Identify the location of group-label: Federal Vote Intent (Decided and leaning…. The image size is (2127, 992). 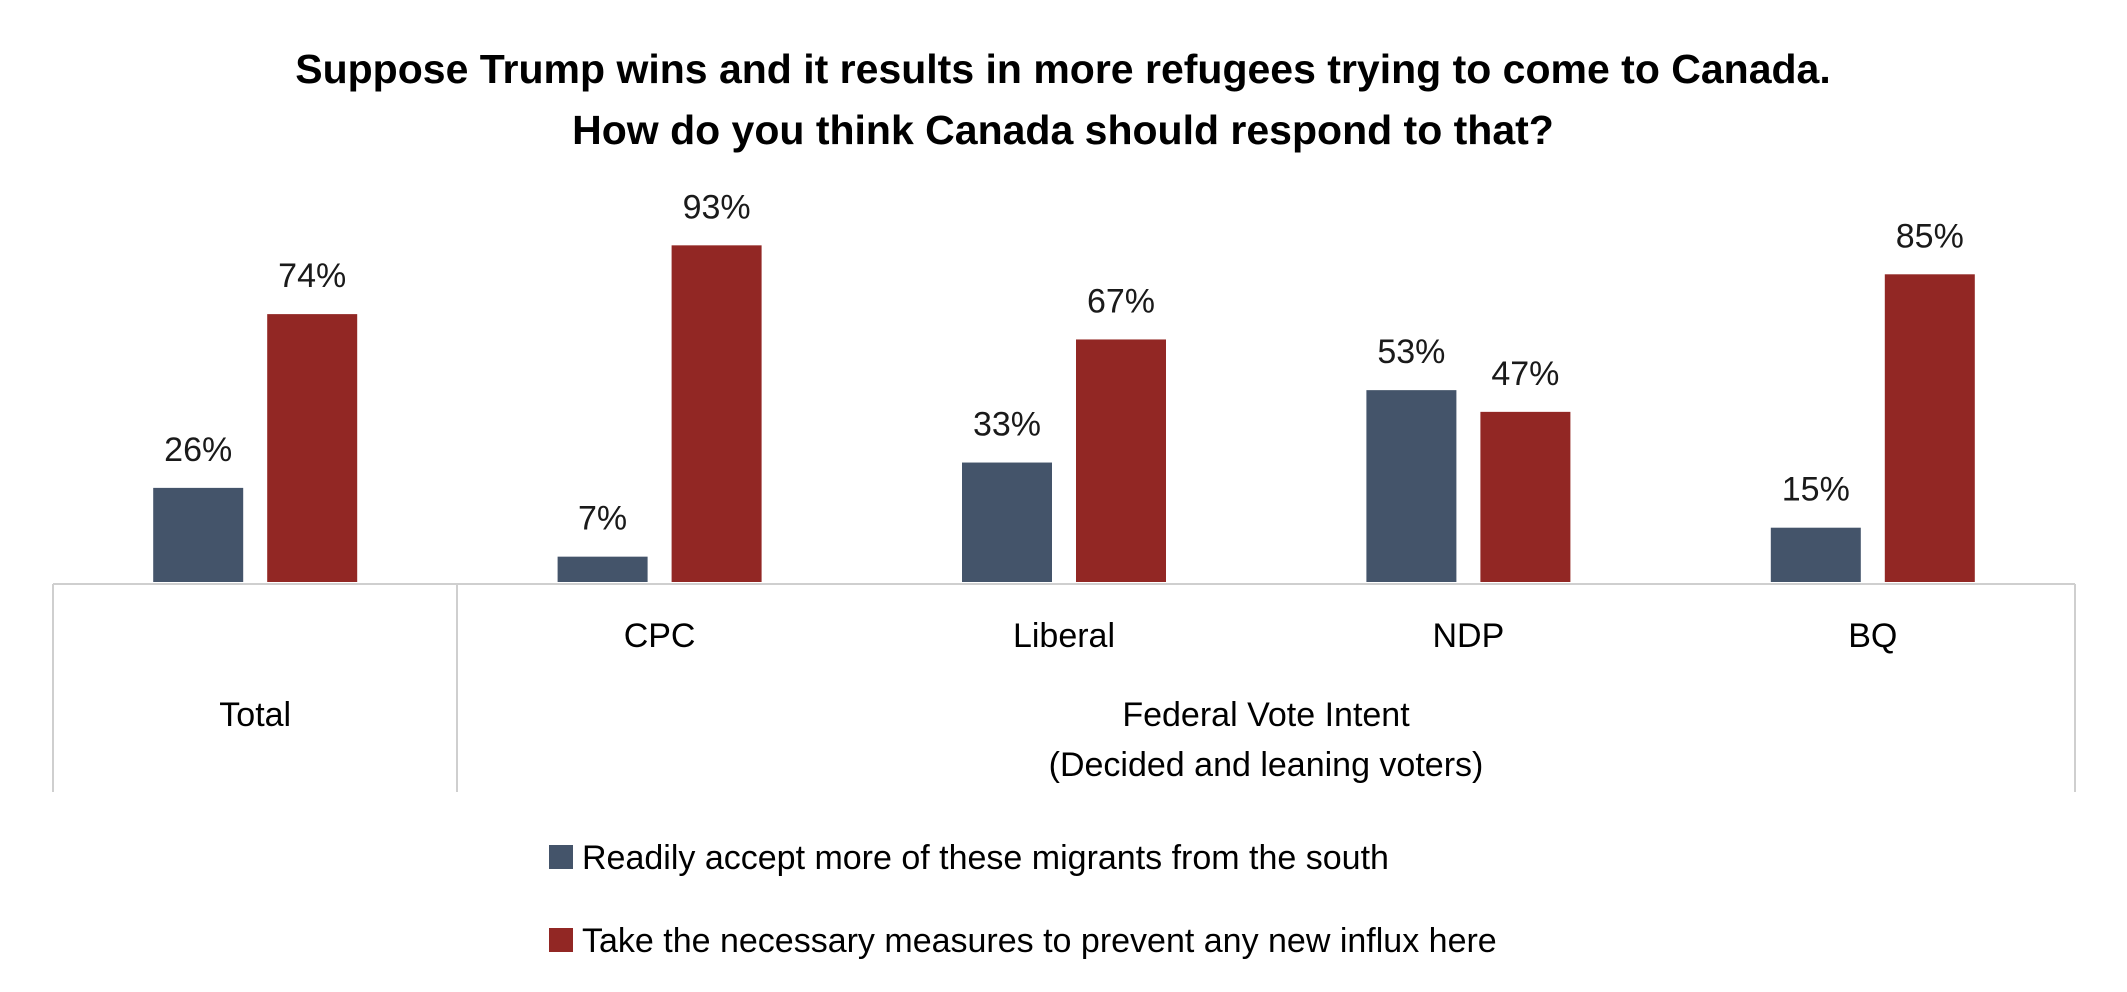
(1266, 740).